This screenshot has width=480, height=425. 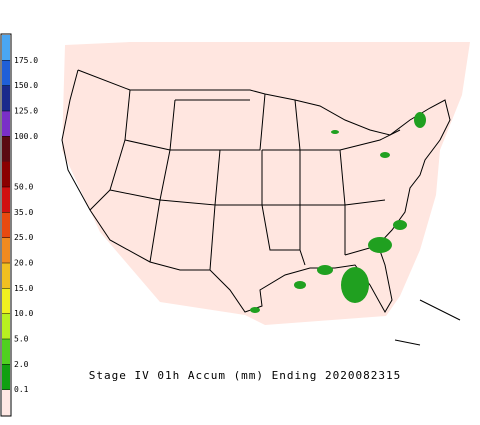 I want to click on colorbar-label: 175.0, so click(x=26, y=60).